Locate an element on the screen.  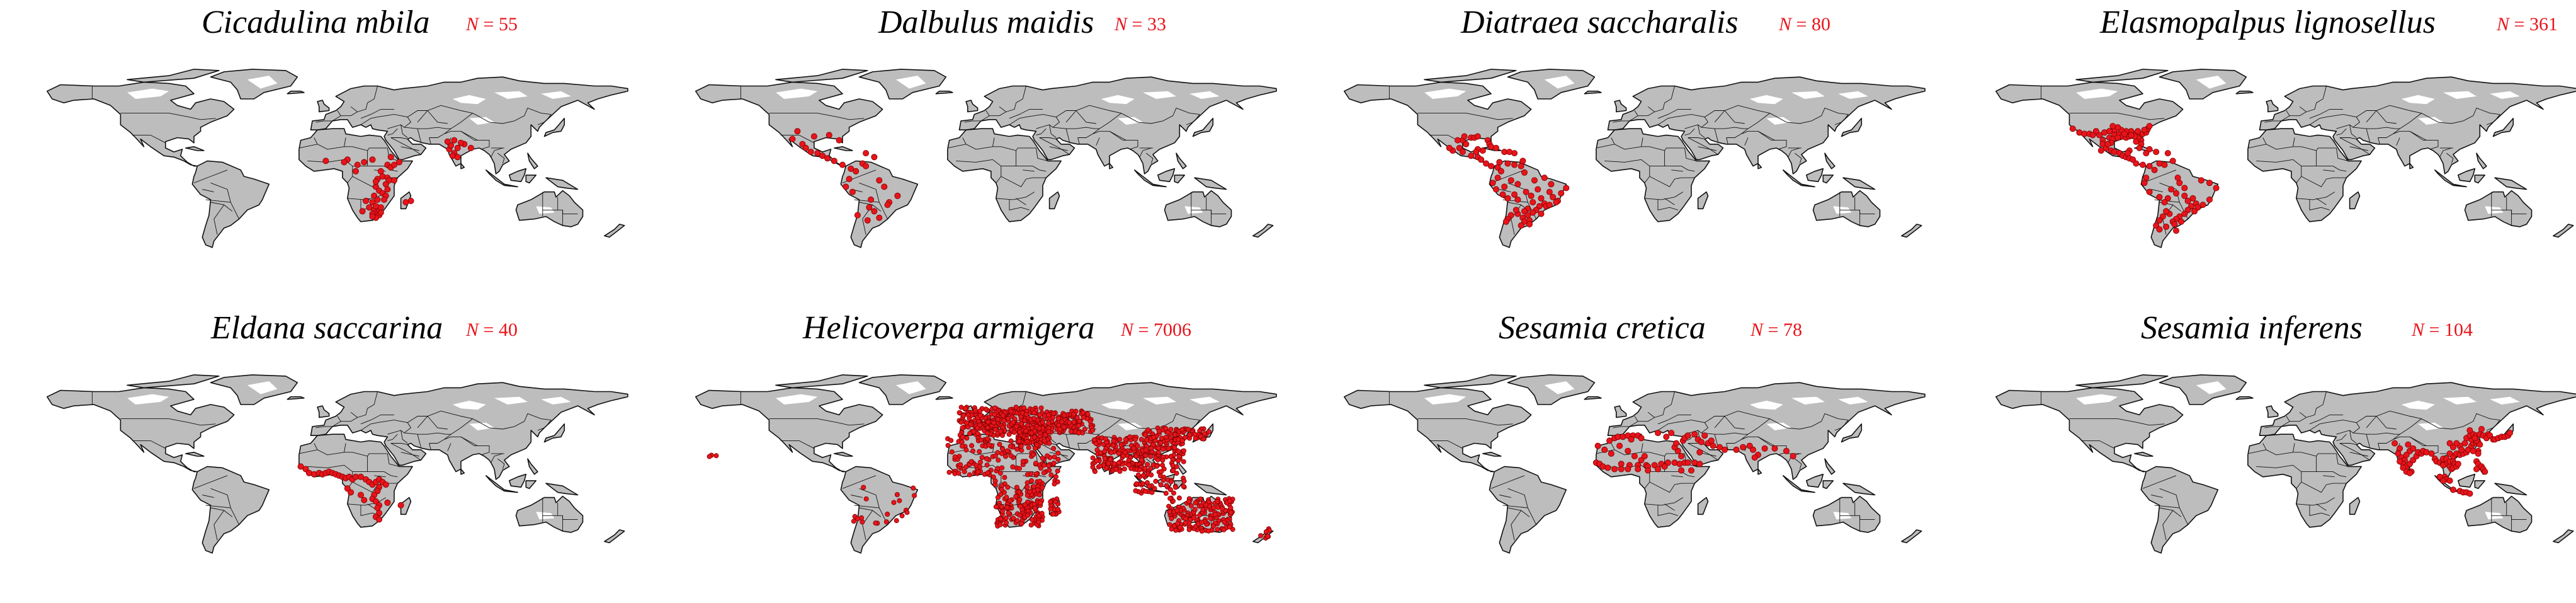
landmass-cuba is located at coordinates (843, 454).